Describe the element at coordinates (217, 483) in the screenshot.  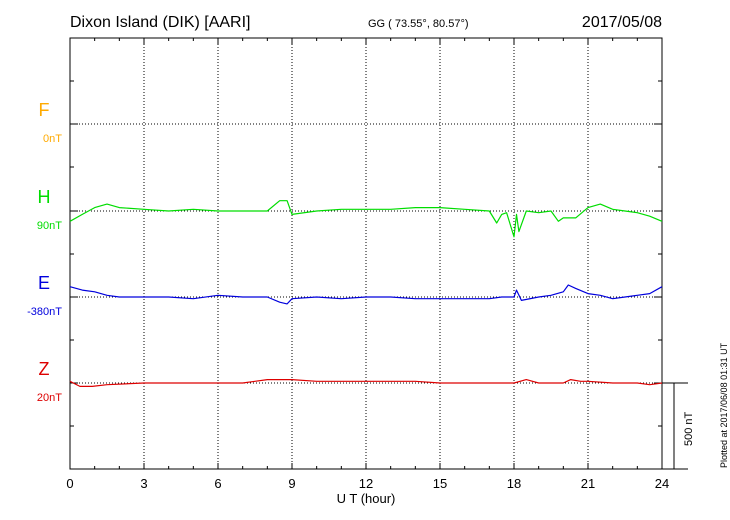
I see `x-tick-label: 6` at that location.